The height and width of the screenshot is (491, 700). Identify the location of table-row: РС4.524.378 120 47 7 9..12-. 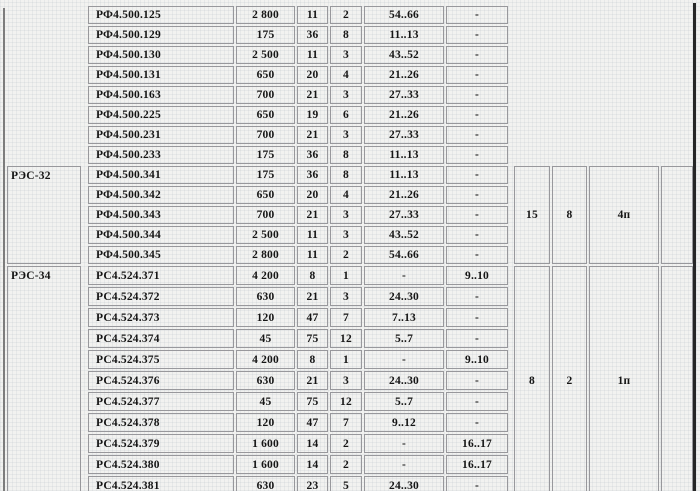
(350, 422).